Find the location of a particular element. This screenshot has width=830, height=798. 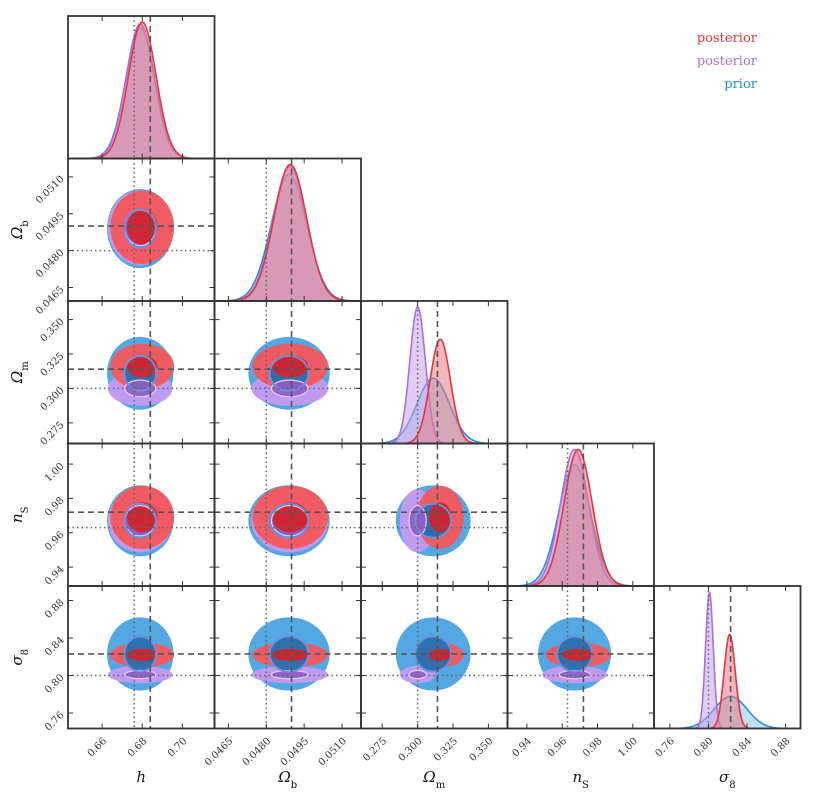

x-tick-label-ns: 1.00 is located at coordinates (628, 748).